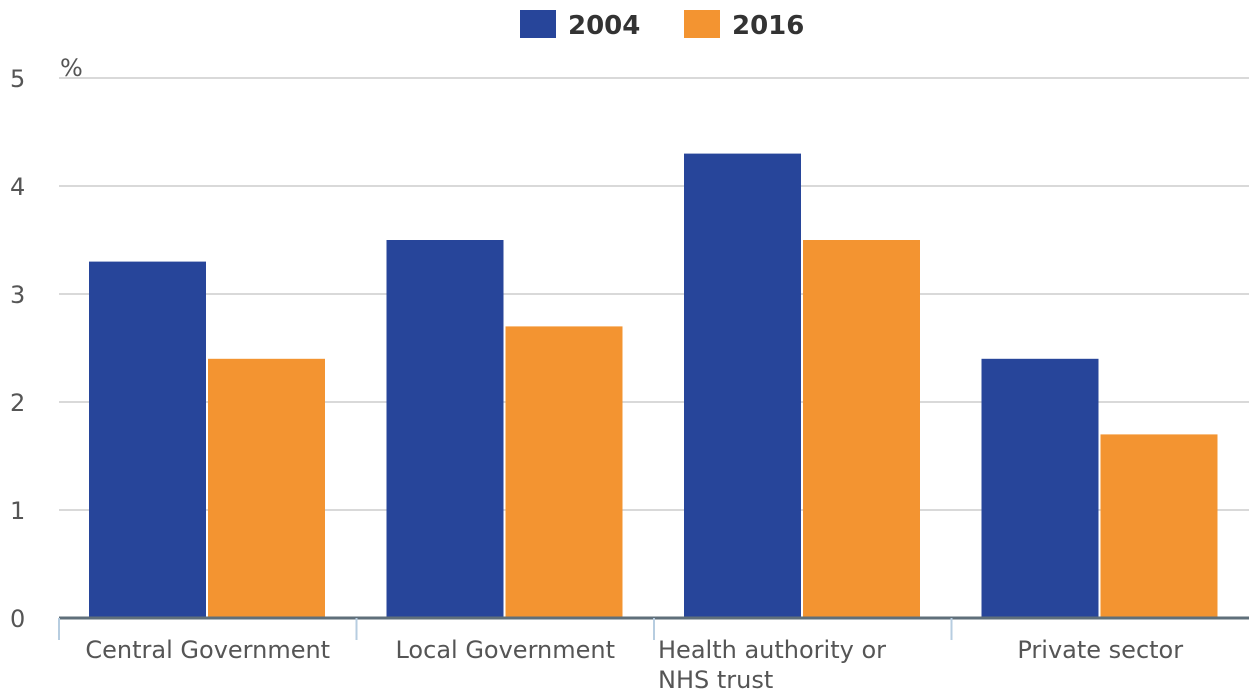 The width and height of the screenshot is (1249, 691). I want to click on x-category-label: Health authority or NHS trust, so click(772, 663).